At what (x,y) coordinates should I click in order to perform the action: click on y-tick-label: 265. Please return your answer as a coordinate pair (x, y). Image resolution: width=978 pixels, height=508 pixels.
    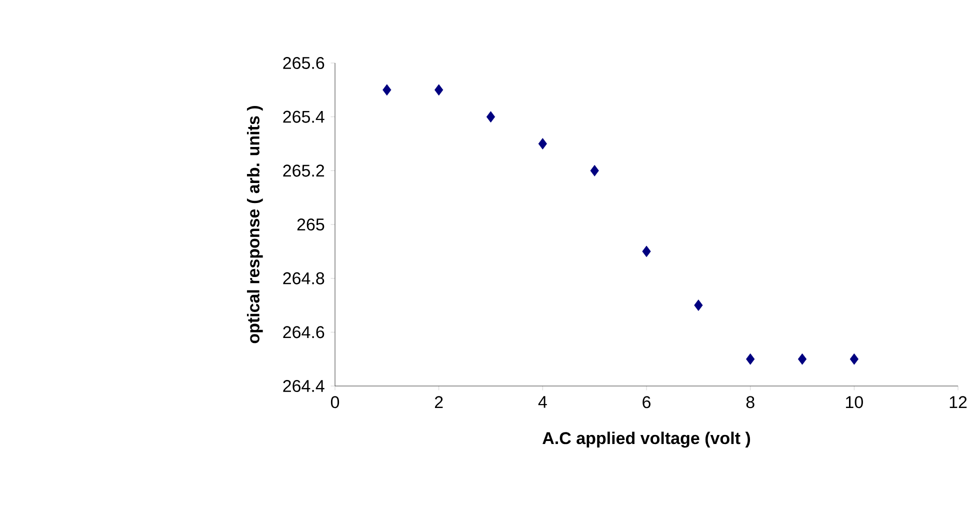
    Looking at the image, I should click on (310, 224).